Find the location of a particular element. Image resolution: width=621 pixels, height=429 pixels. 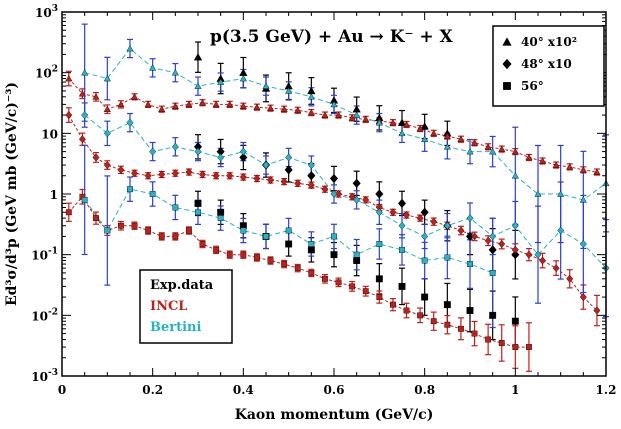

legend-angle-label: 40° x10² is located at coordinates (549, 42).